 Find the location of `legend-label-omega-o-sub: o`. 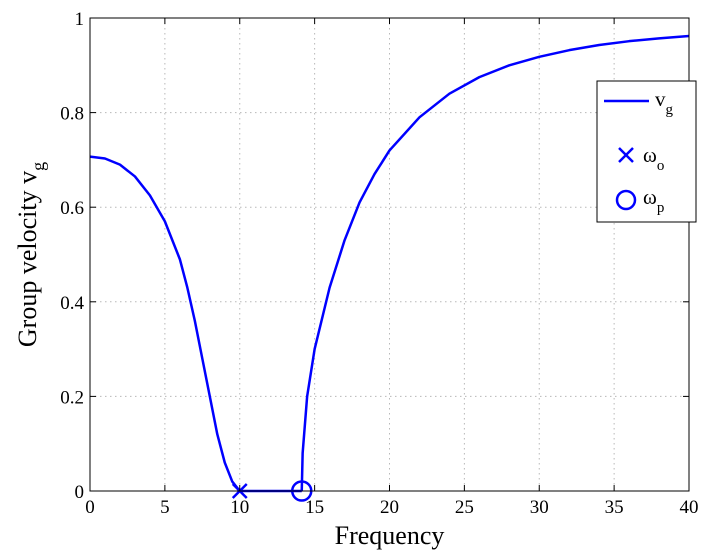

legend-label-omega-o-sub: o is located at coordinates (661, 166).